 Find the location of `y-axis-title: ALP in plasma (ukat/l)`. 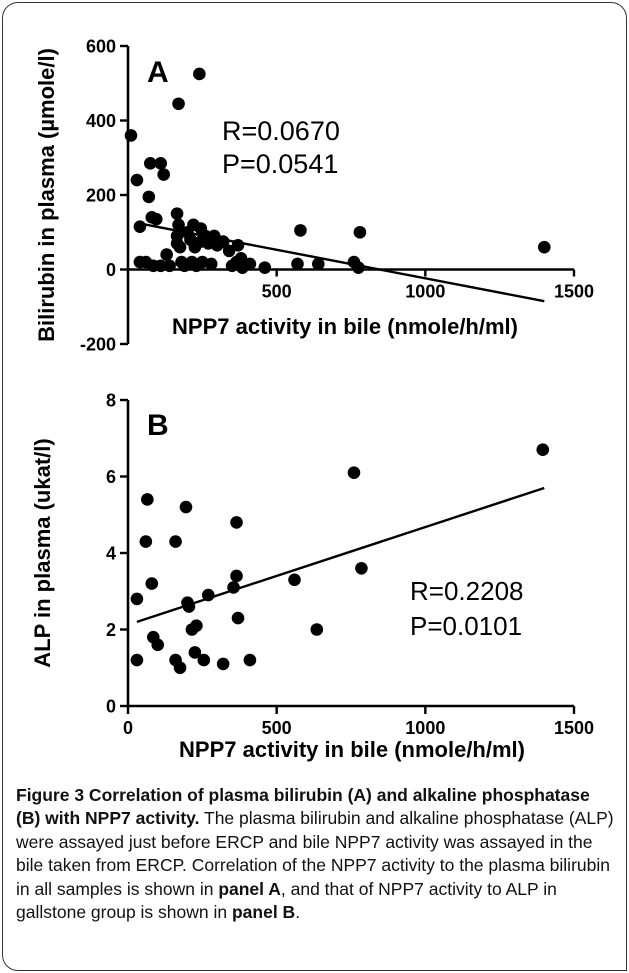

y-axis-title: ALP in plasma (ukat/l) is located at coordinates (42, 552).